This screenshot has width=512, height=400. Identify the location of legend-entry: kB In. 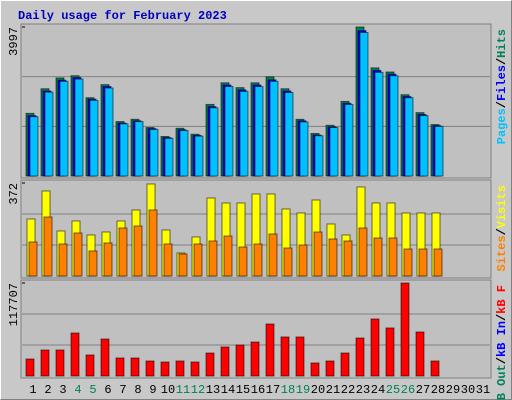
(502, 339).